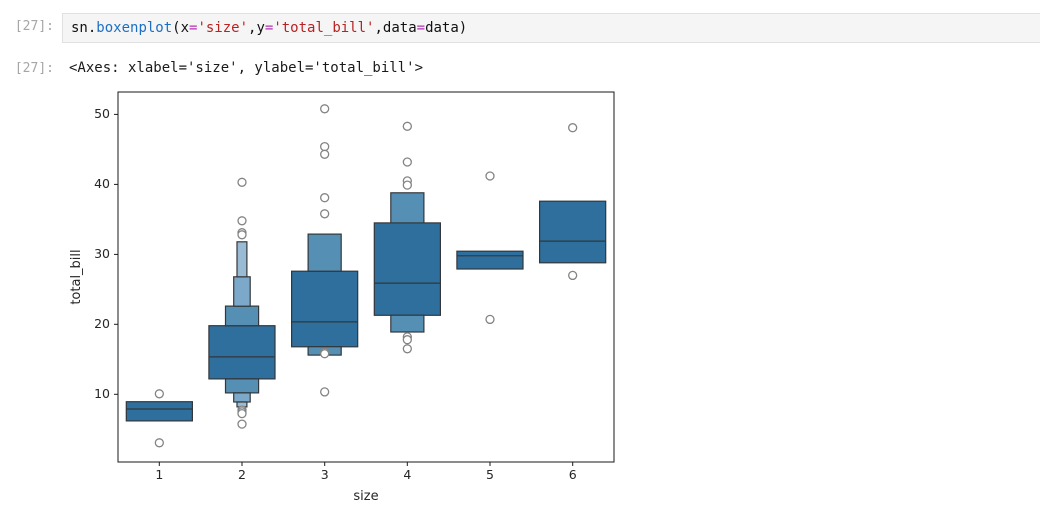  I want to click on code-token-plain: ,y, so click(256, 28).